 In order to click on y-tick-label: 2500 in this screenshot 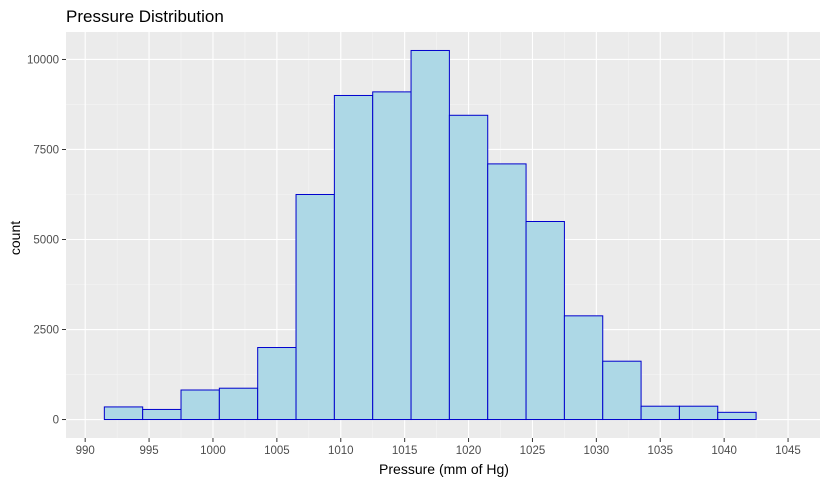, I will do `click(46, 331)`.